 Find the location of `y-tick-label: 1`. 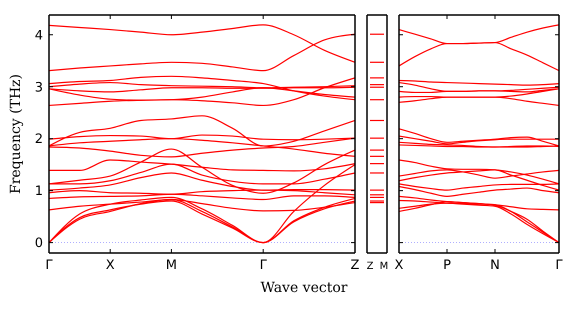

y-tick-label: 1 is located at coordinates (38, 192).